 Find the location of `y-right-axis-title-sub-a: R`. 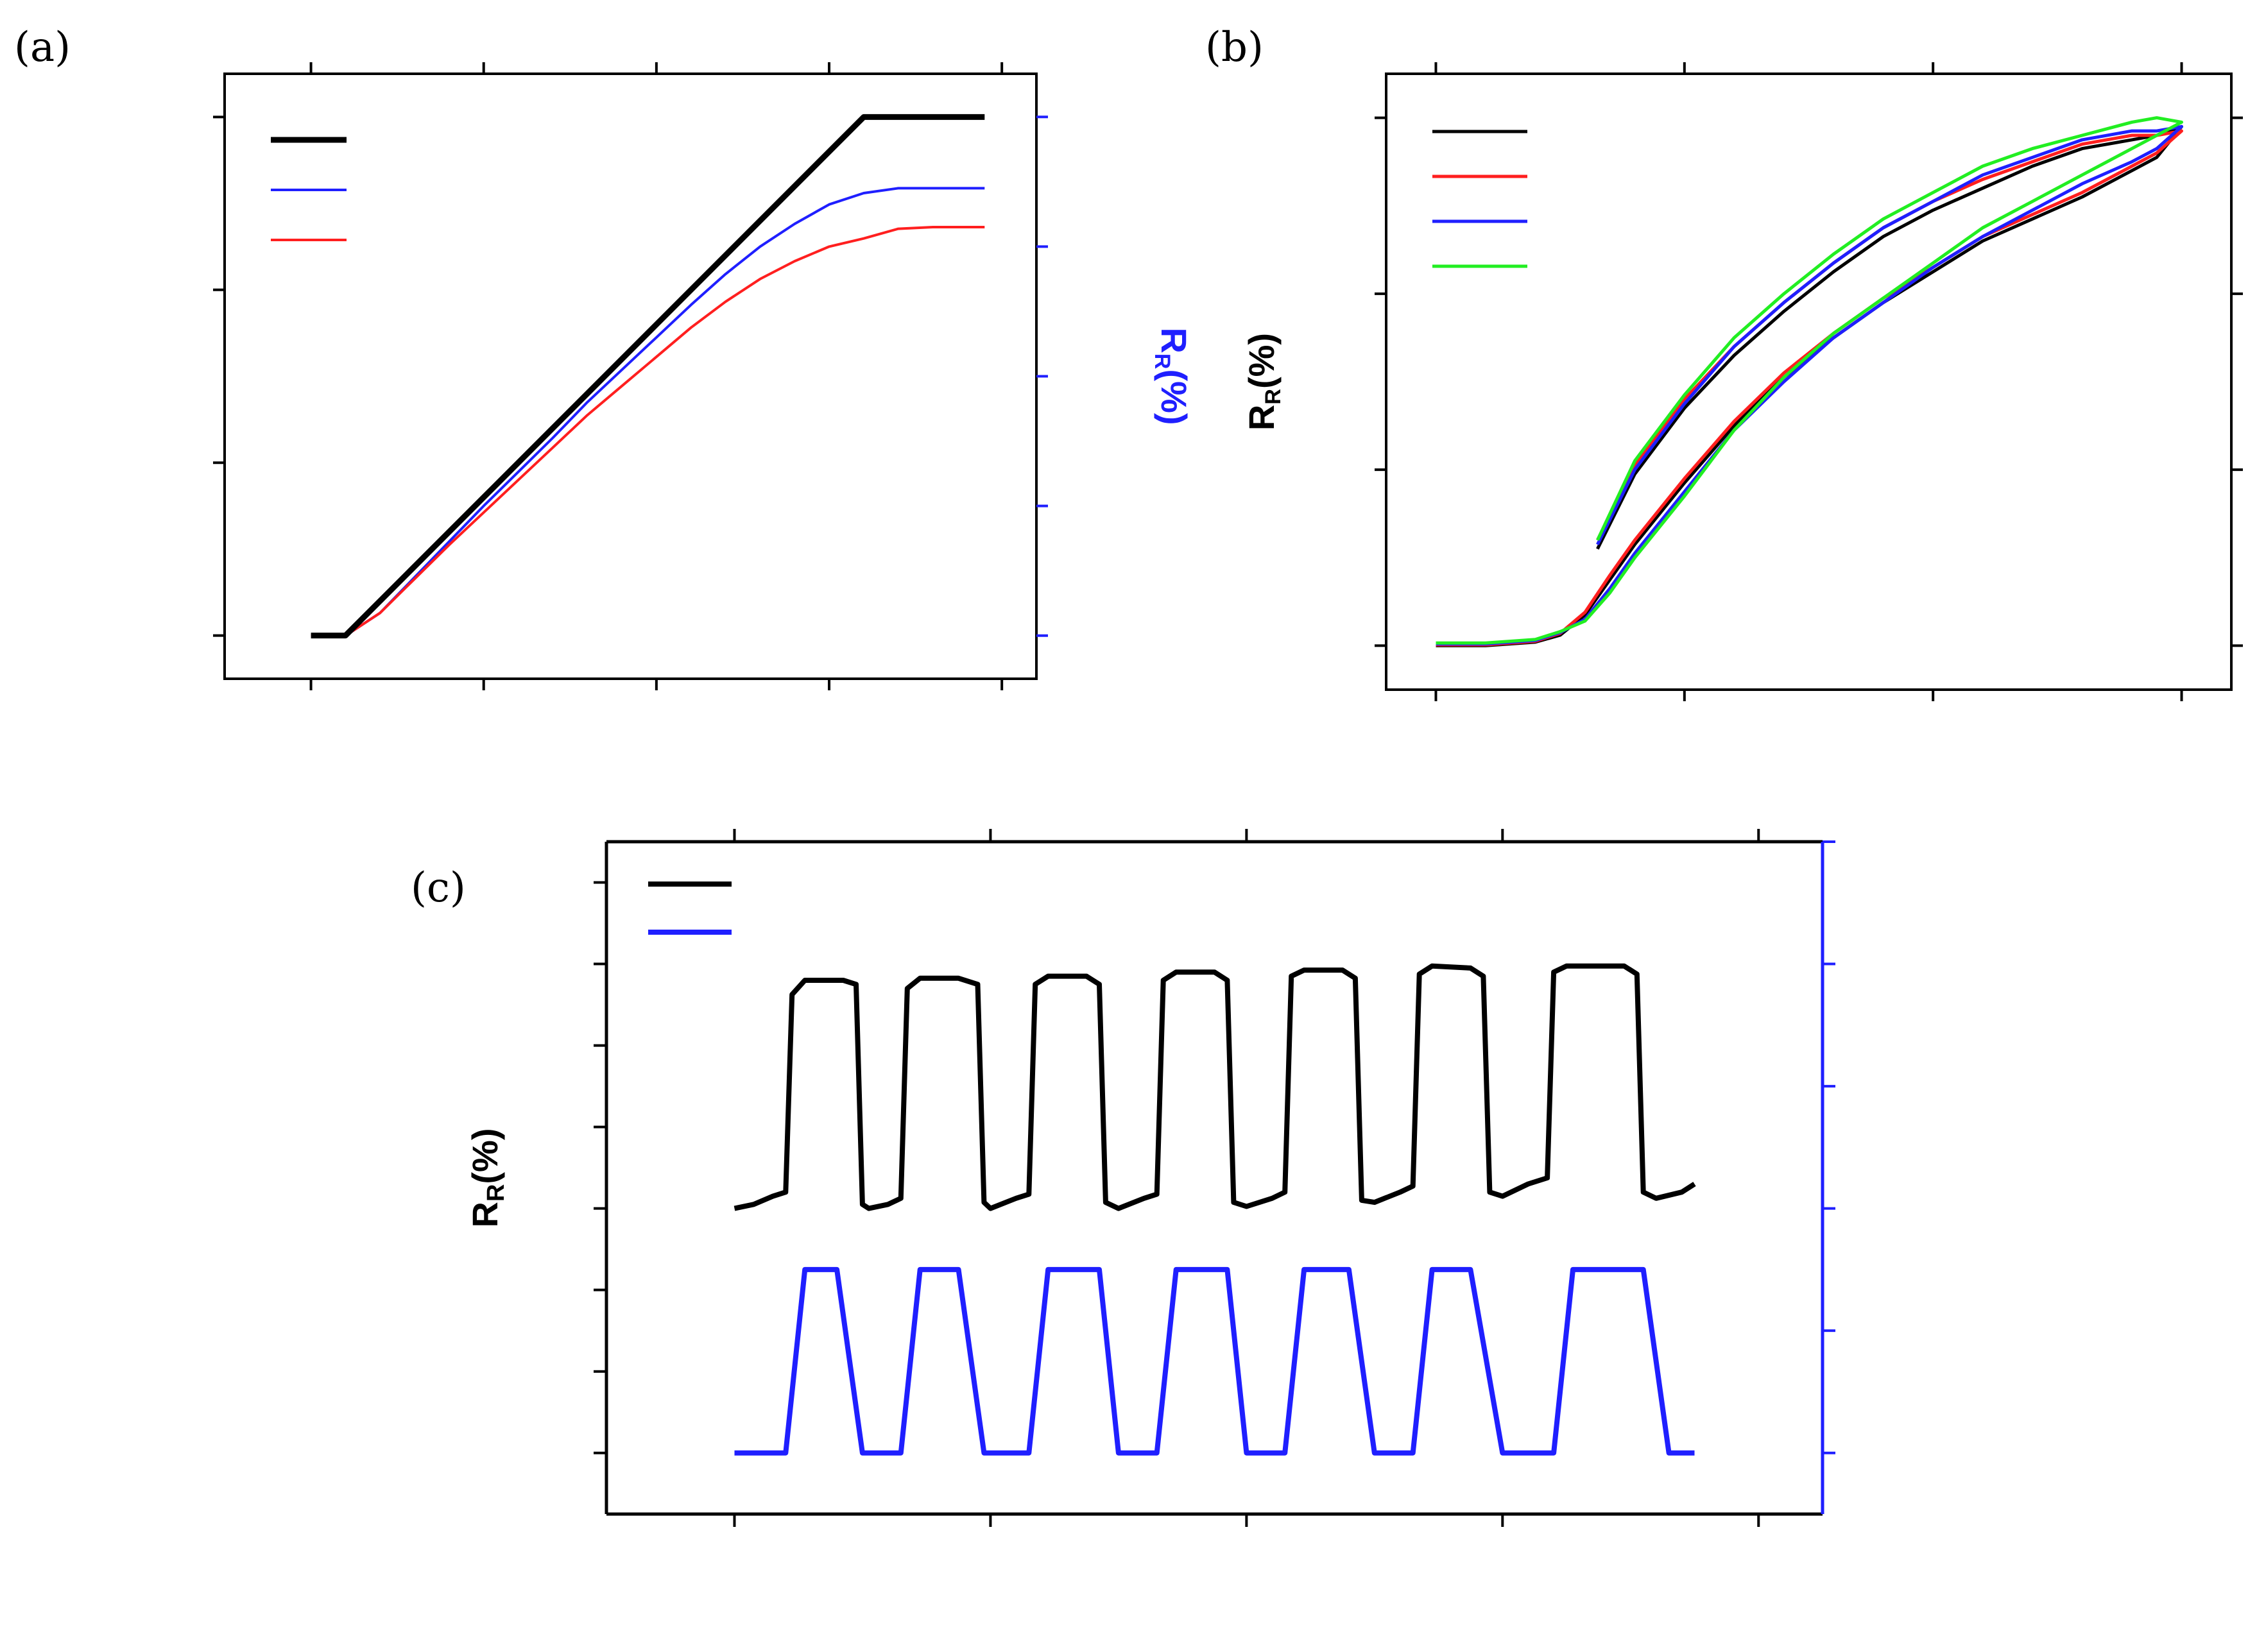

y-right-axis-title-sub-a: R is located at coordinates (1162, 361).